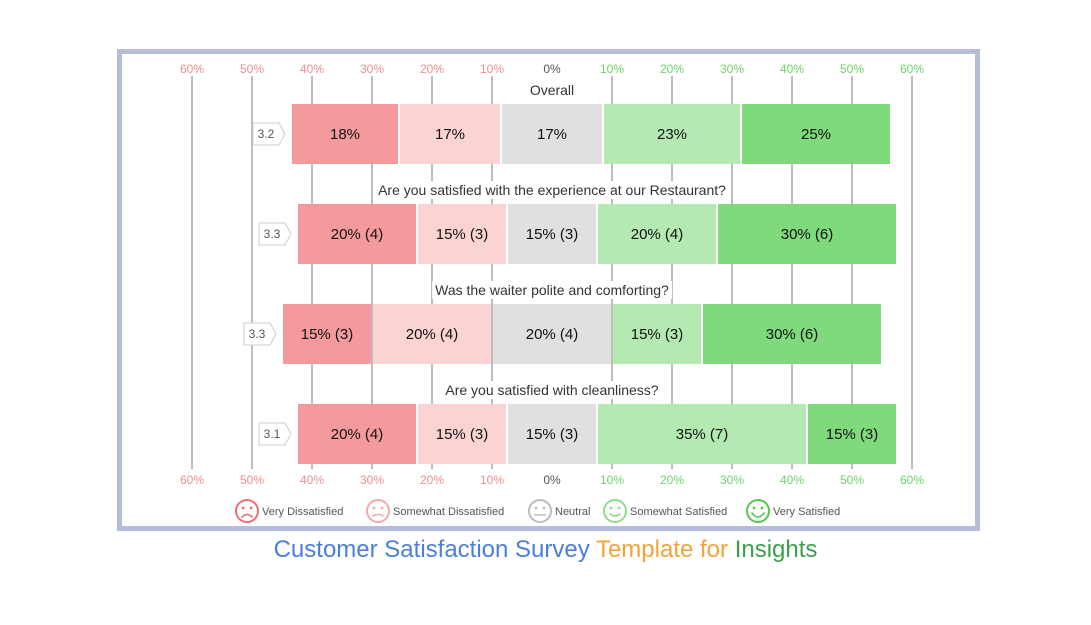 This screenshot has width=1091, height=625. I want to click on axis-tick-bottom-1: 50%, so click(252, 480).